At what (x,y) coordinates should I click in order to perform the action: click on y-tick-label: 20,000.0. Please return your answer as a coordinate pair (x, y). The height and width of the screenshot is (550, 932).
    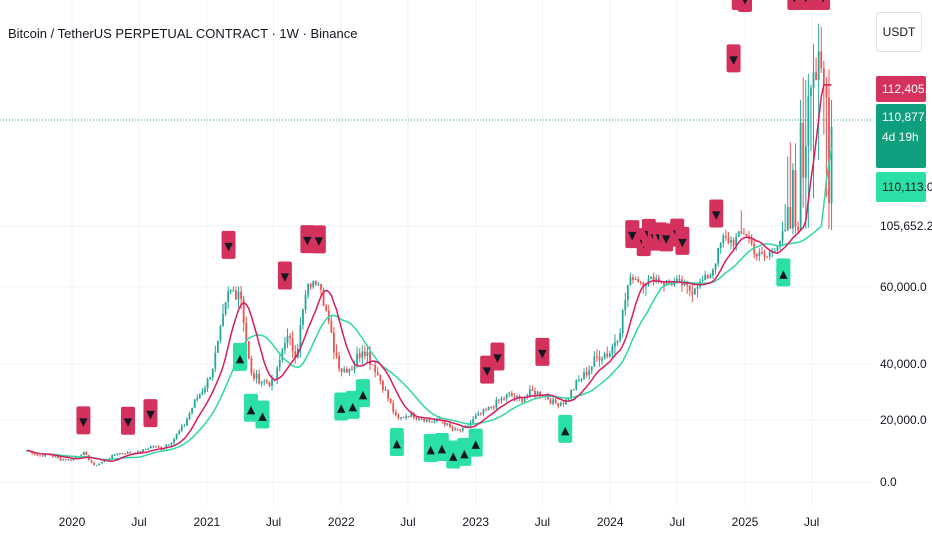
    Looking at the image, I should click on (903, 420).